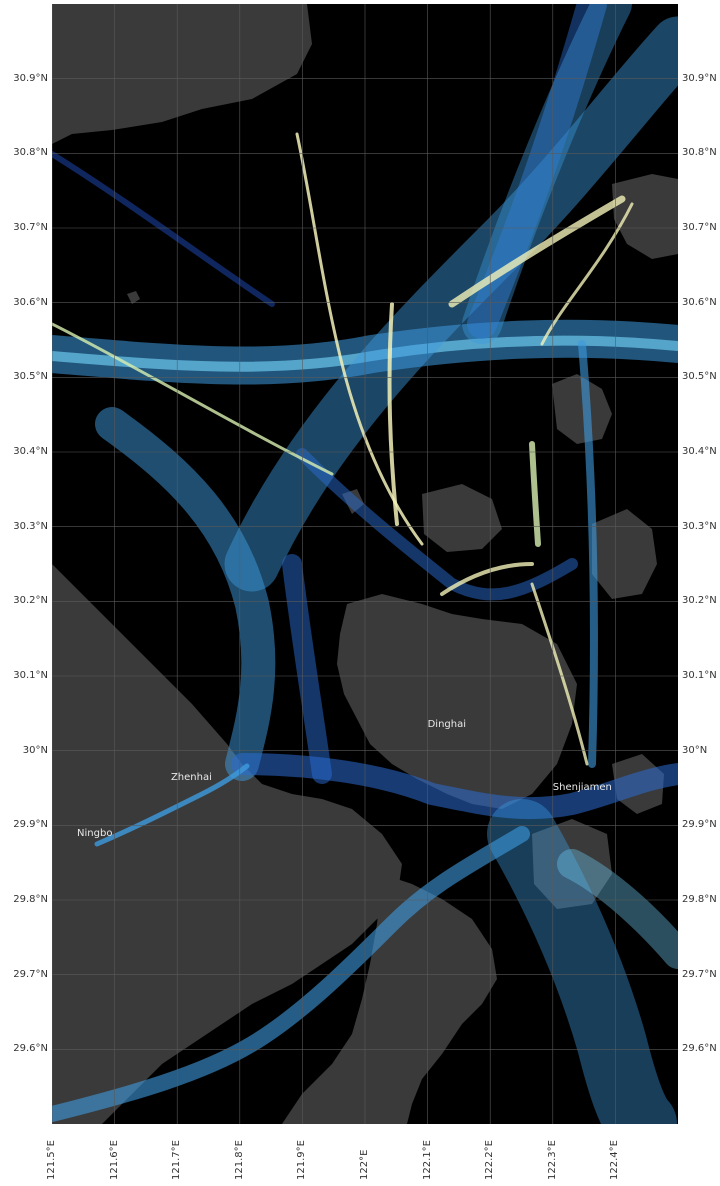 The width and height of the screenshot is (720, 1186). Describe the element at coordinates (454, 786) in the screenshot. I see `track-inner-loop` at that location.